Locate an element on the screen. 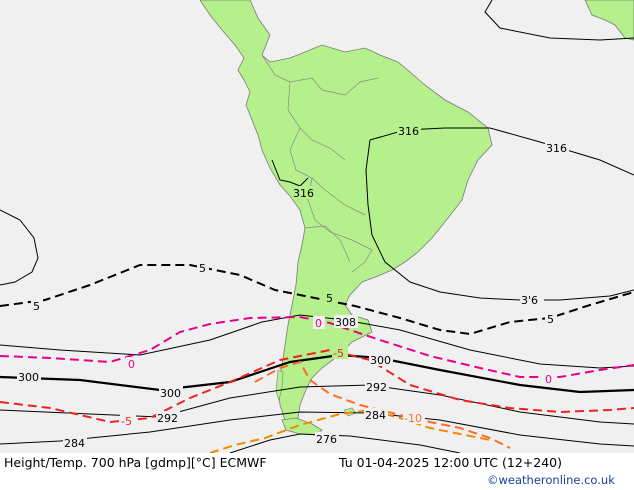 This screenshot has height=490, width=634. africa-coast is located at coordinates (609, 20).